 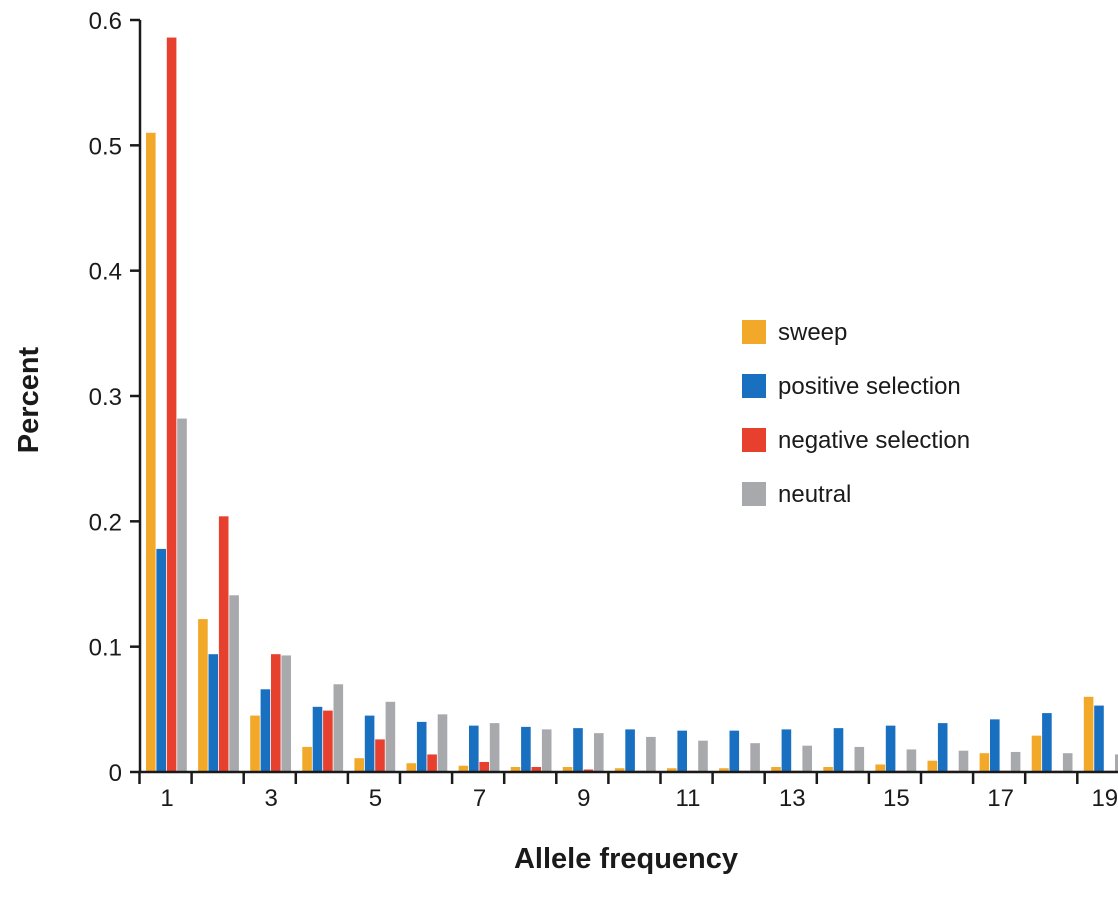 I want to click on y-tick-label: 0.5, so click(x=105, y=146).